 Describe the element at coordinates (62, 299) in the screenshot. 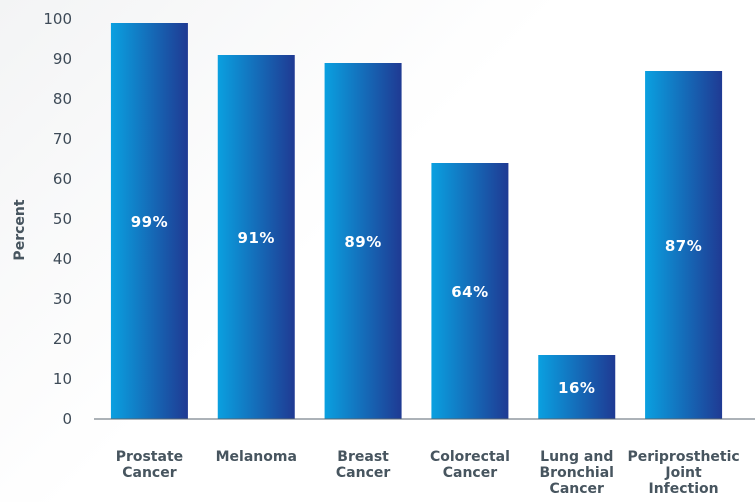

I see `y-tick-label: 30` at that location.